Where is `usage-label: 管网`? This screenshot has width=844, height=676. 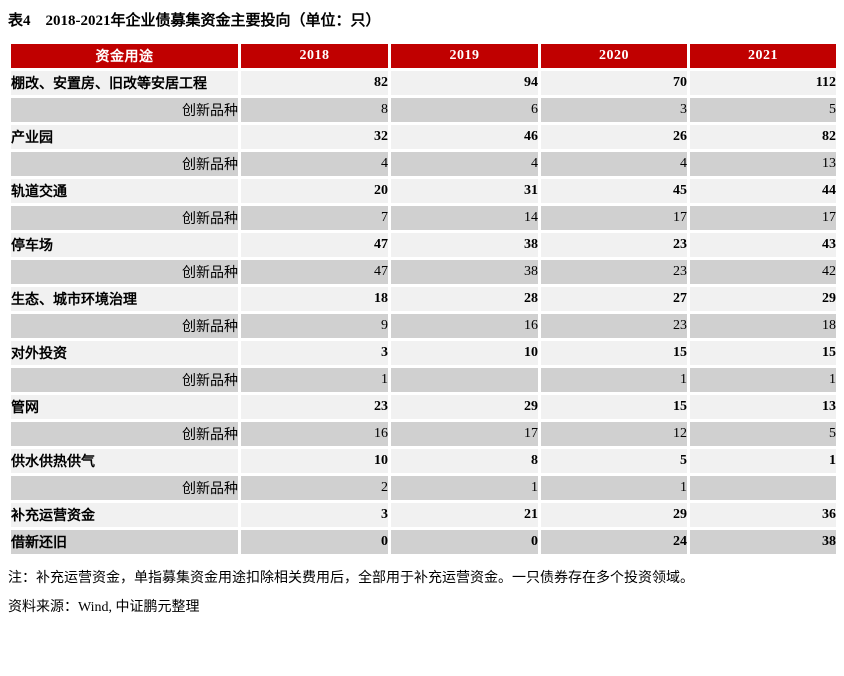 usage-label: 管网 is located at coordinates (124, 407).